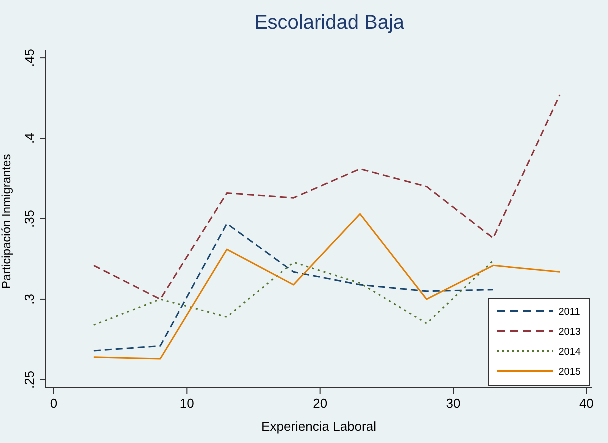 This screenshot has width=608, height=443. Describe the element at coordinates (320, 403) in the screenshot. I see `x-tick-label: 20` at that location.